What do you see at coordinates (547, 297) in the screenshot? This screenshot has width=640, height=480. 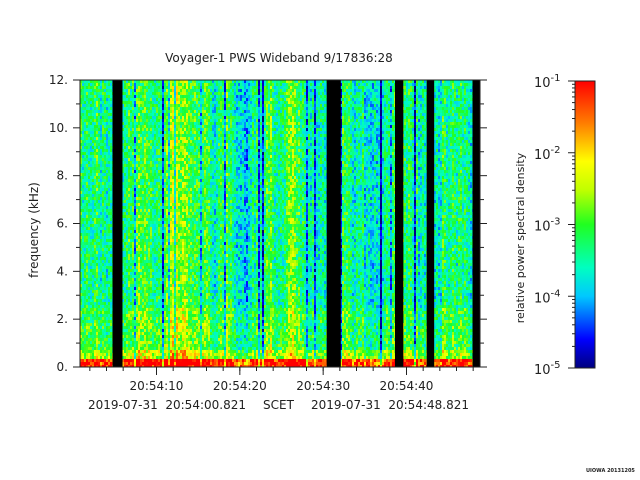 I see `colorbar-tick-label-1: 10⁻⁴` at bounding box center [547, 297].